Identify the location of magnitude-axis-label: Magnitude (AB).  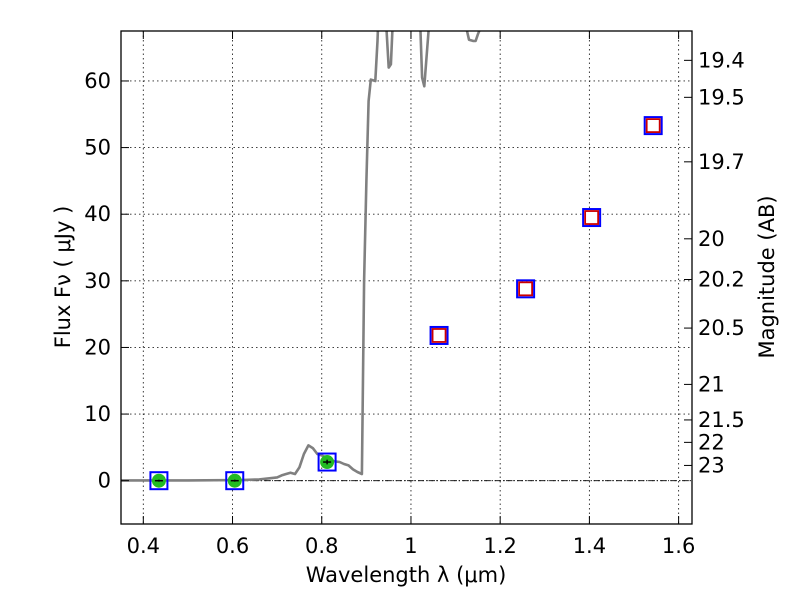
(767, 276).